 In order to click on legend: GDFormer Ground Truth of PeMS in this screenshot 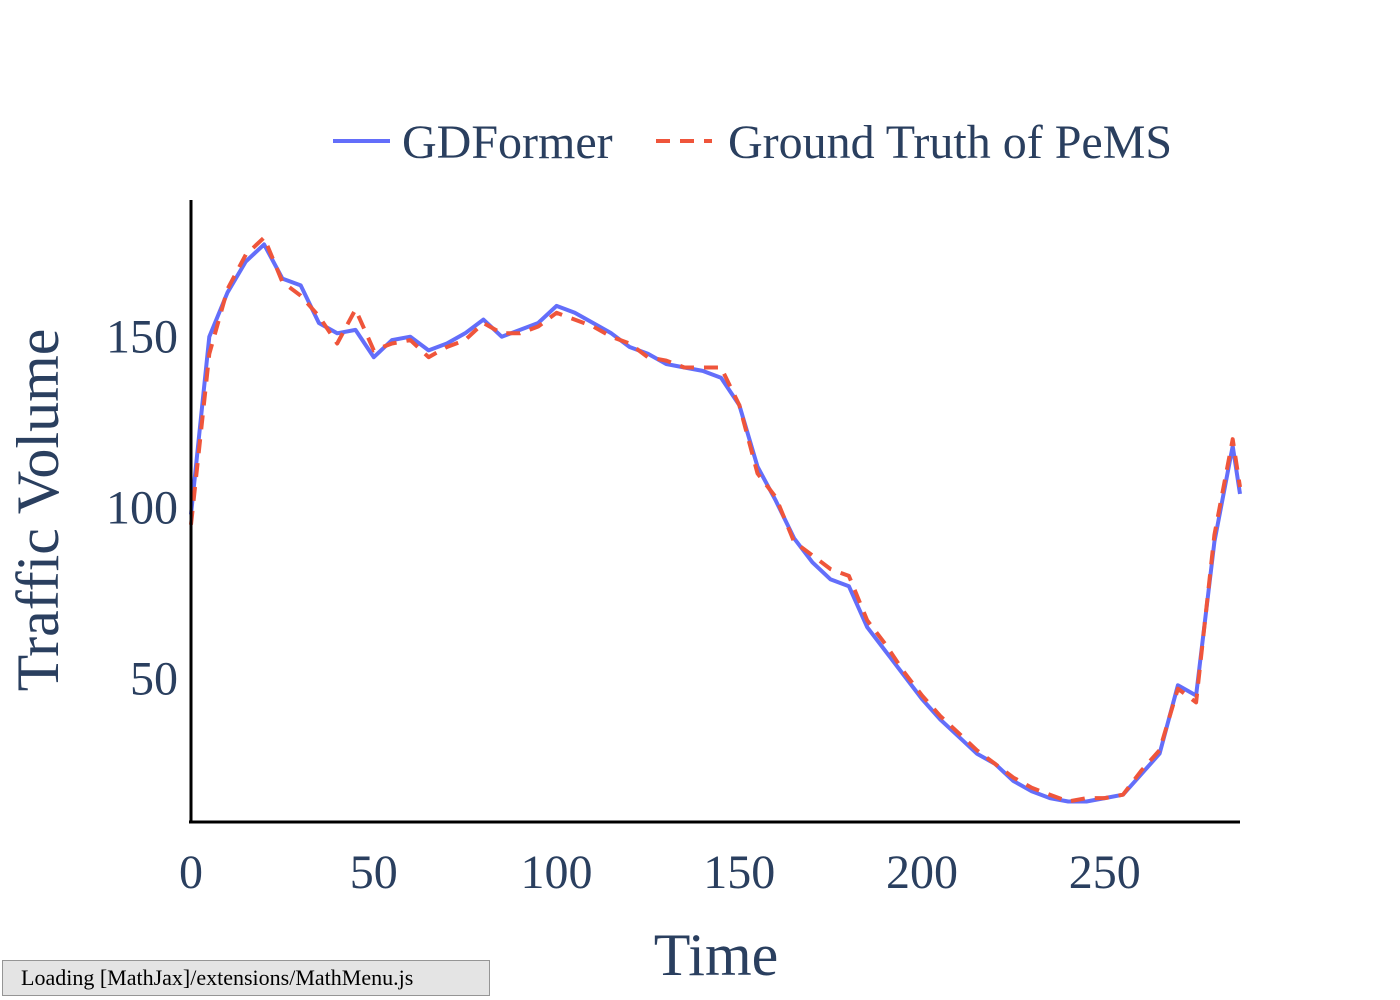, I will do `click(752, 142)`.